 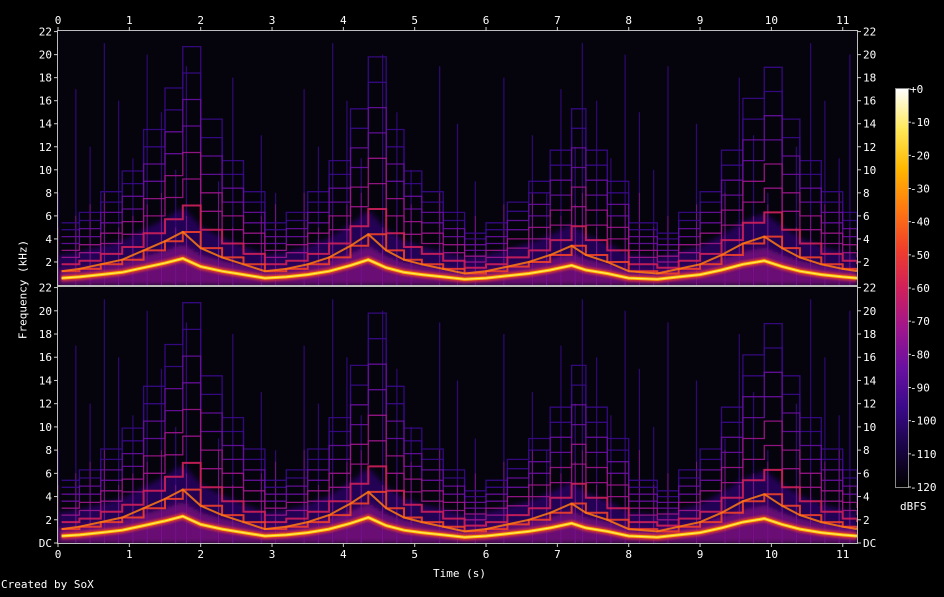 I want to click on x-tick-label-bottom: 1, so click(x=129, y=554).